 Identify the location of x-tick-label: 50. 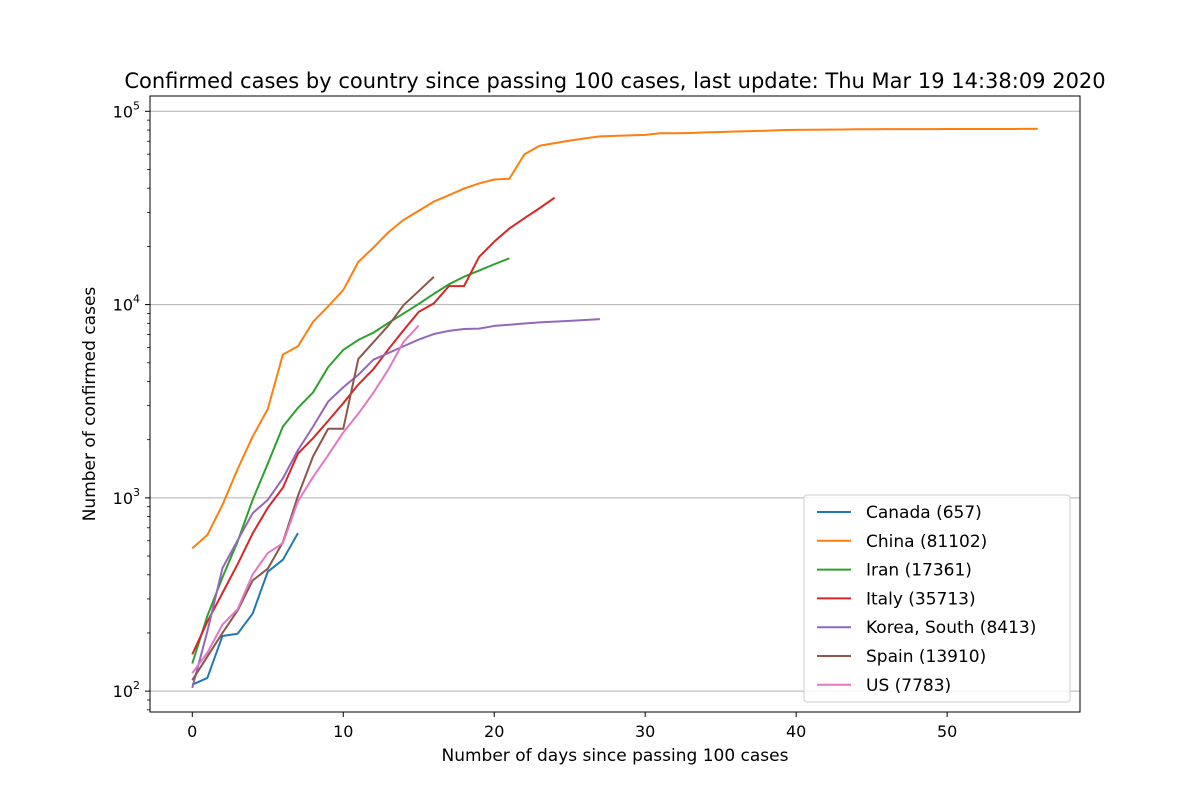
(947, 731).